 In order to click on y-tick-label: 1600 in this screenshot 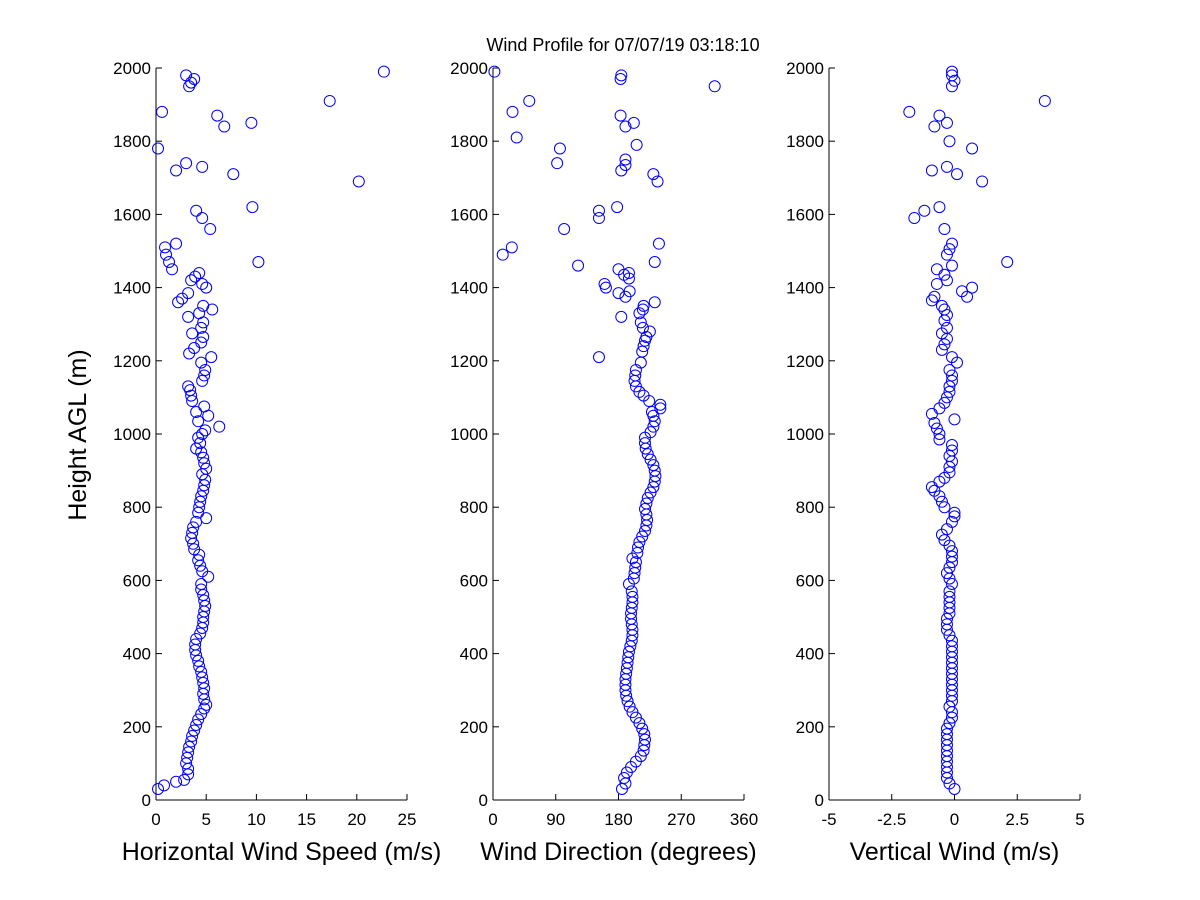, I will do `click(469, 214)`.